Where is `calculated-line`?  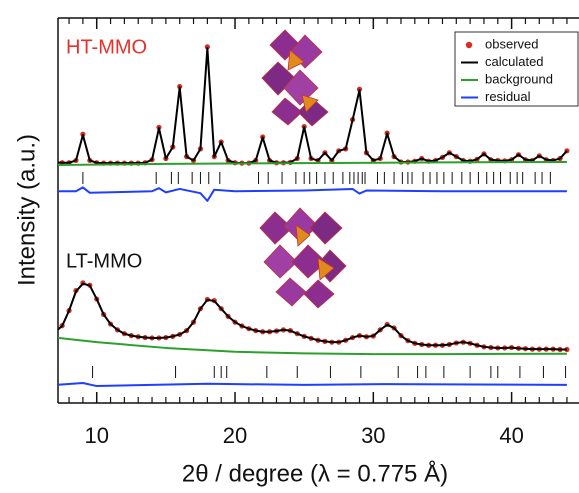 calculated-line is located at coordinates (312, 316).